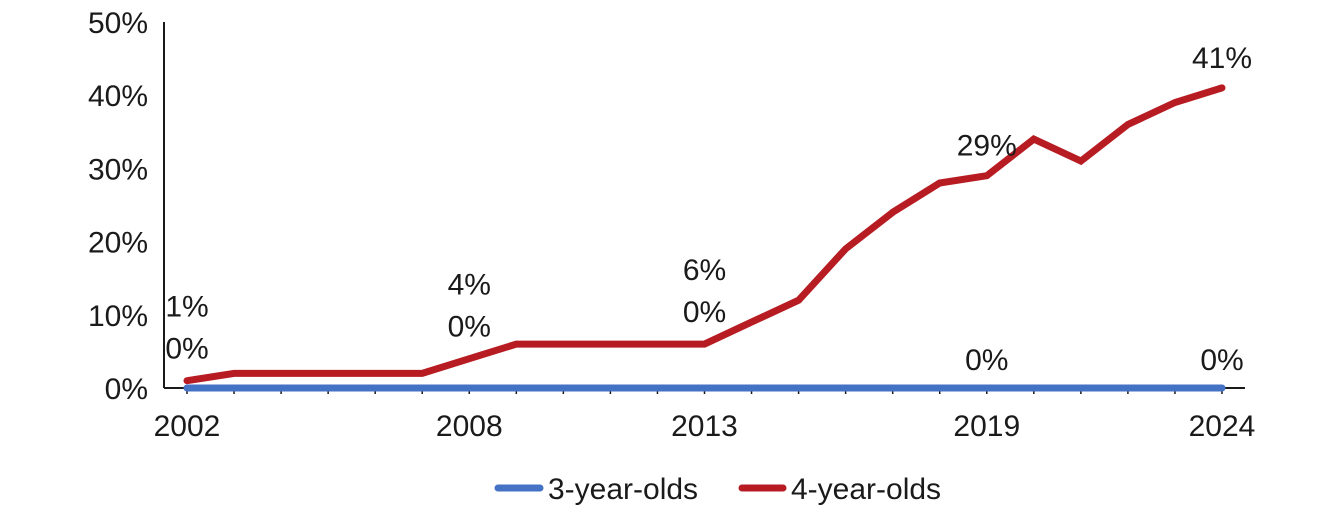 This screenshot has height=521, width=1334. I want to click on legend-label: 4-year-olds, so click(866, 489).